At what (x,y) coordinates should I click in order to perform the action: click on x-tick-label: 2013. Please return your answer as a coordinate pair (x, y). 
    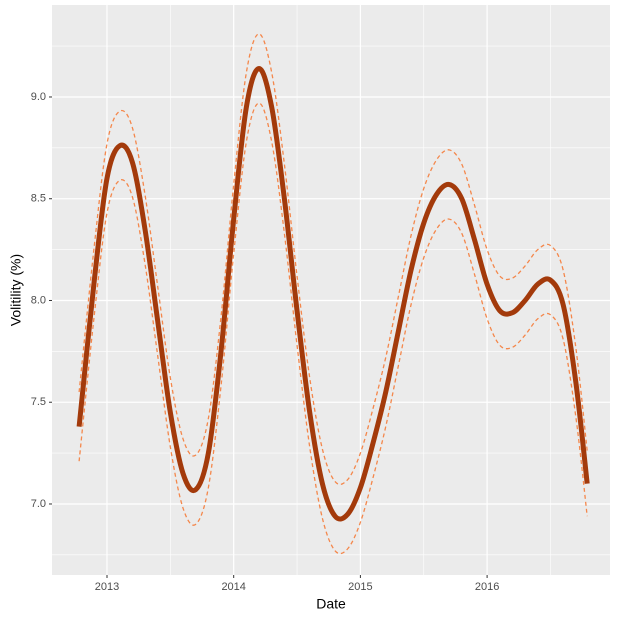
    Looking at the image, I should click on (107, 587).